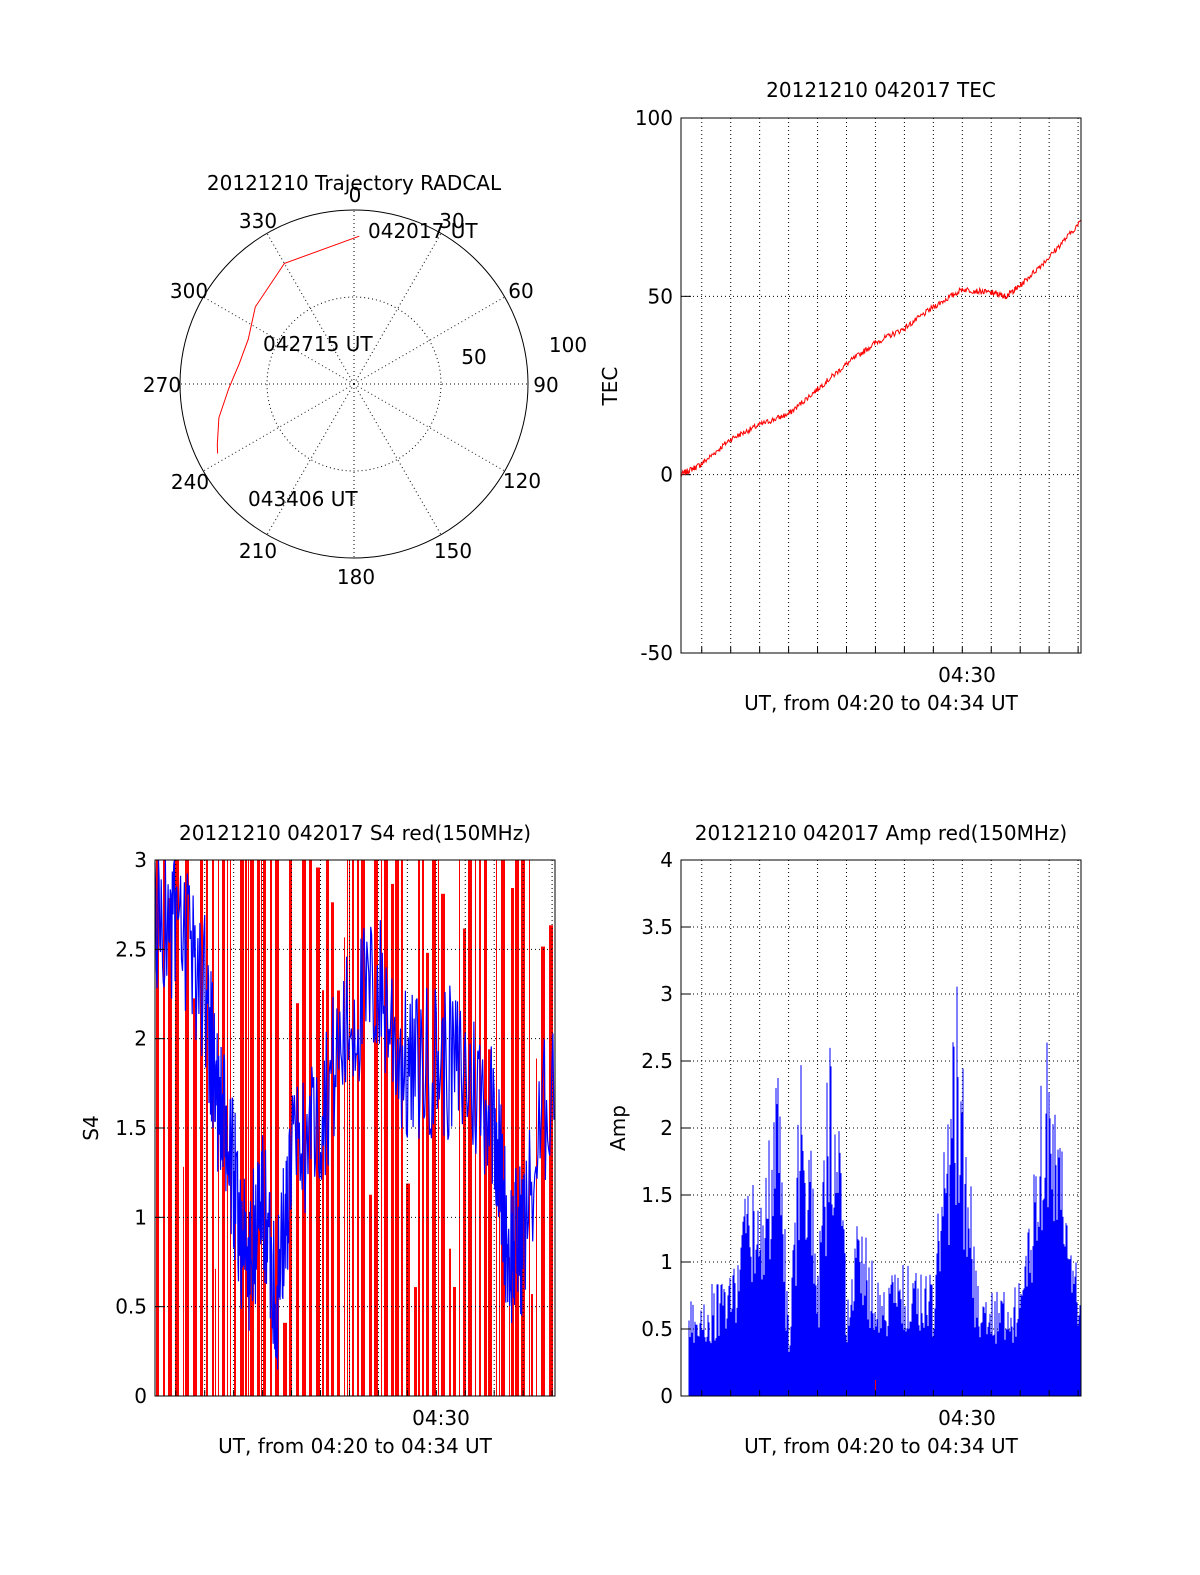 This screenshot has width=1200, height=1575. What do you see at coordinates (666, 860) in the screenshot?
I see `amp-y-tick-label: 4` at bounding box center [666, 860].